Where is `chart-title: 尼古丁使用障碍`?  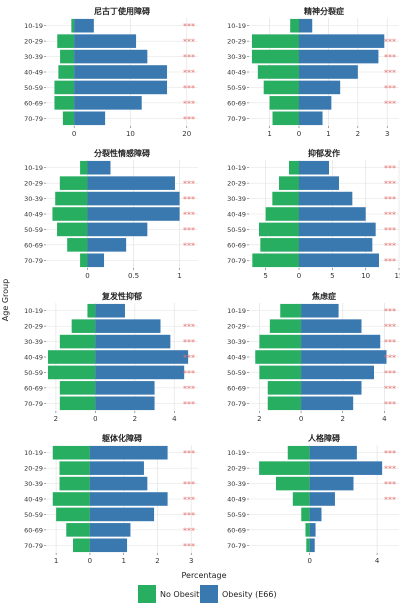
chart-title: 尼古丁使用障碍 is located at coordinates (122, 11).